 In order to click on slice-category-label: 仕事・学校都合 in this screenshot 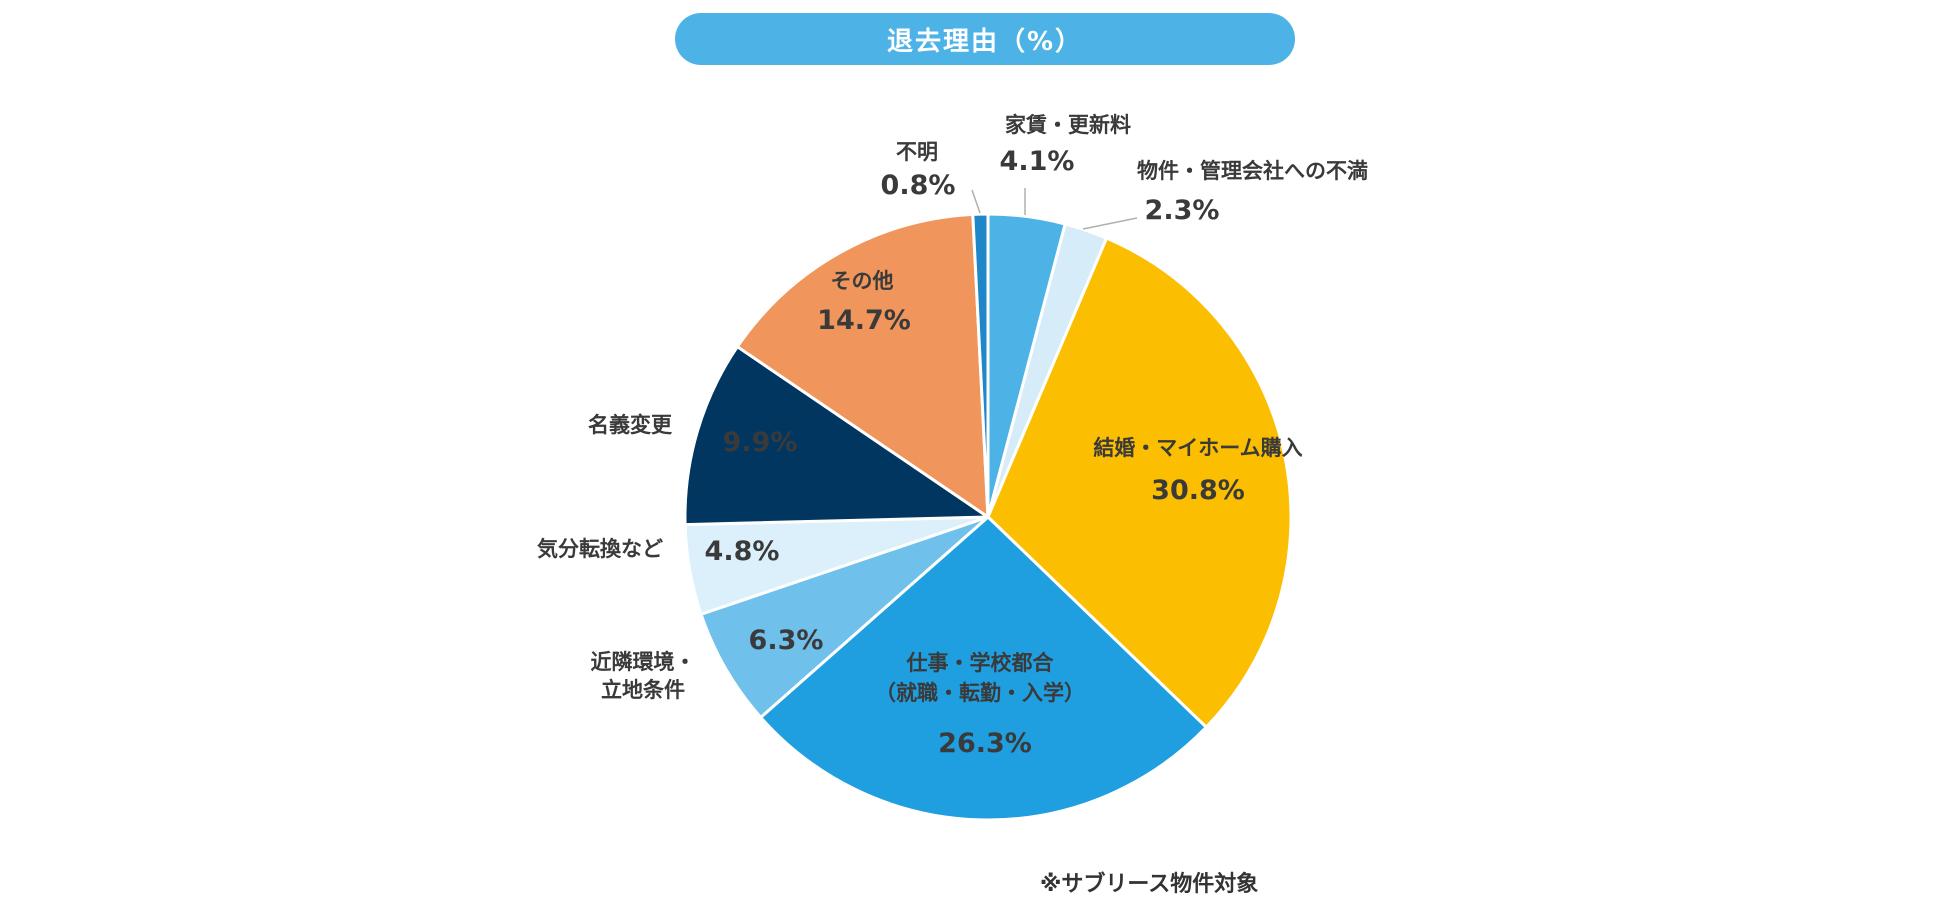, I will do `click(980, 663)`.